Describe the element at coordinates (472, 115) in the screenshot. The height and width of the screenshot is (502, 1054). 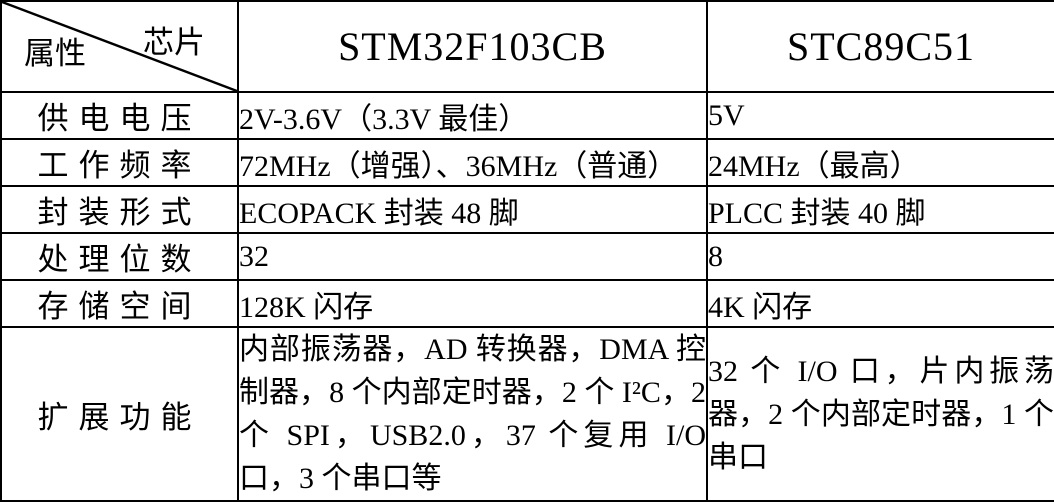
I see `stm32-value-cell: 2V-3.6V（3.3V 最佳）` at that location.